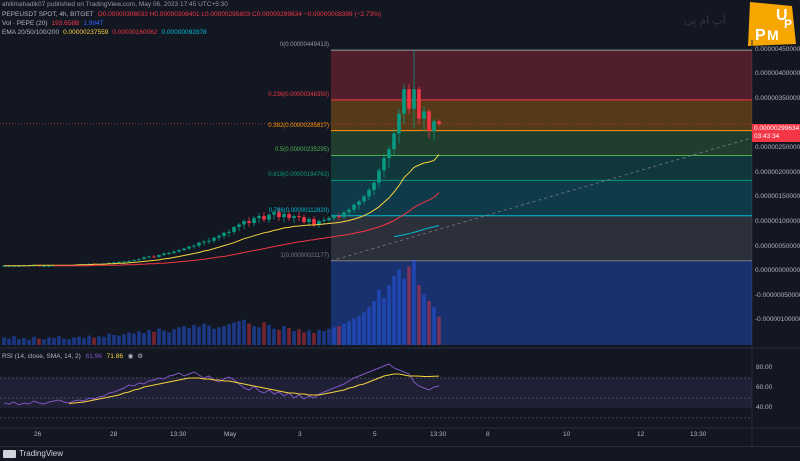 This screenshot has width=800, height=461. I want to click on rsi-axis-label: 60.00, so click(764, 387).